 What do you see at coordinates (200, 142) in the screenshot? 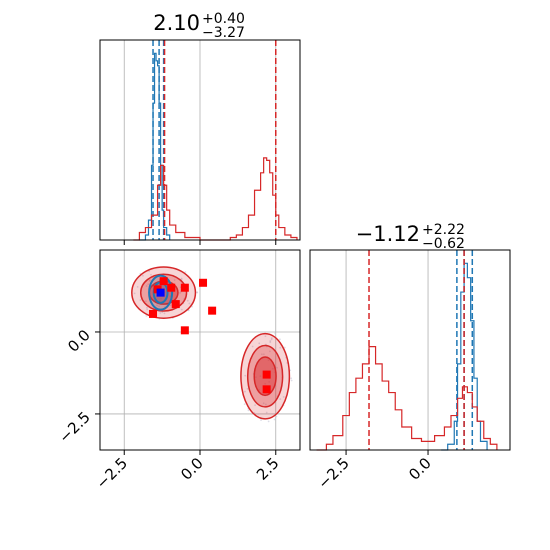
I see `marginal-histogram-top` at bounding box center [200, 142].